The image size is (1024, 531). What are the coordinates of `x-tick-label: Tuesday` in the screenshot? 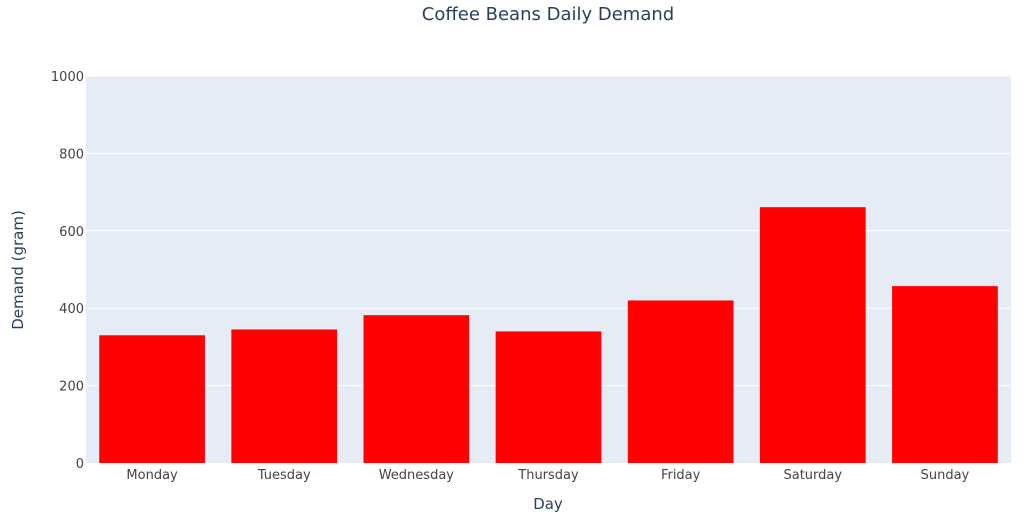 It's located at (284, 475).